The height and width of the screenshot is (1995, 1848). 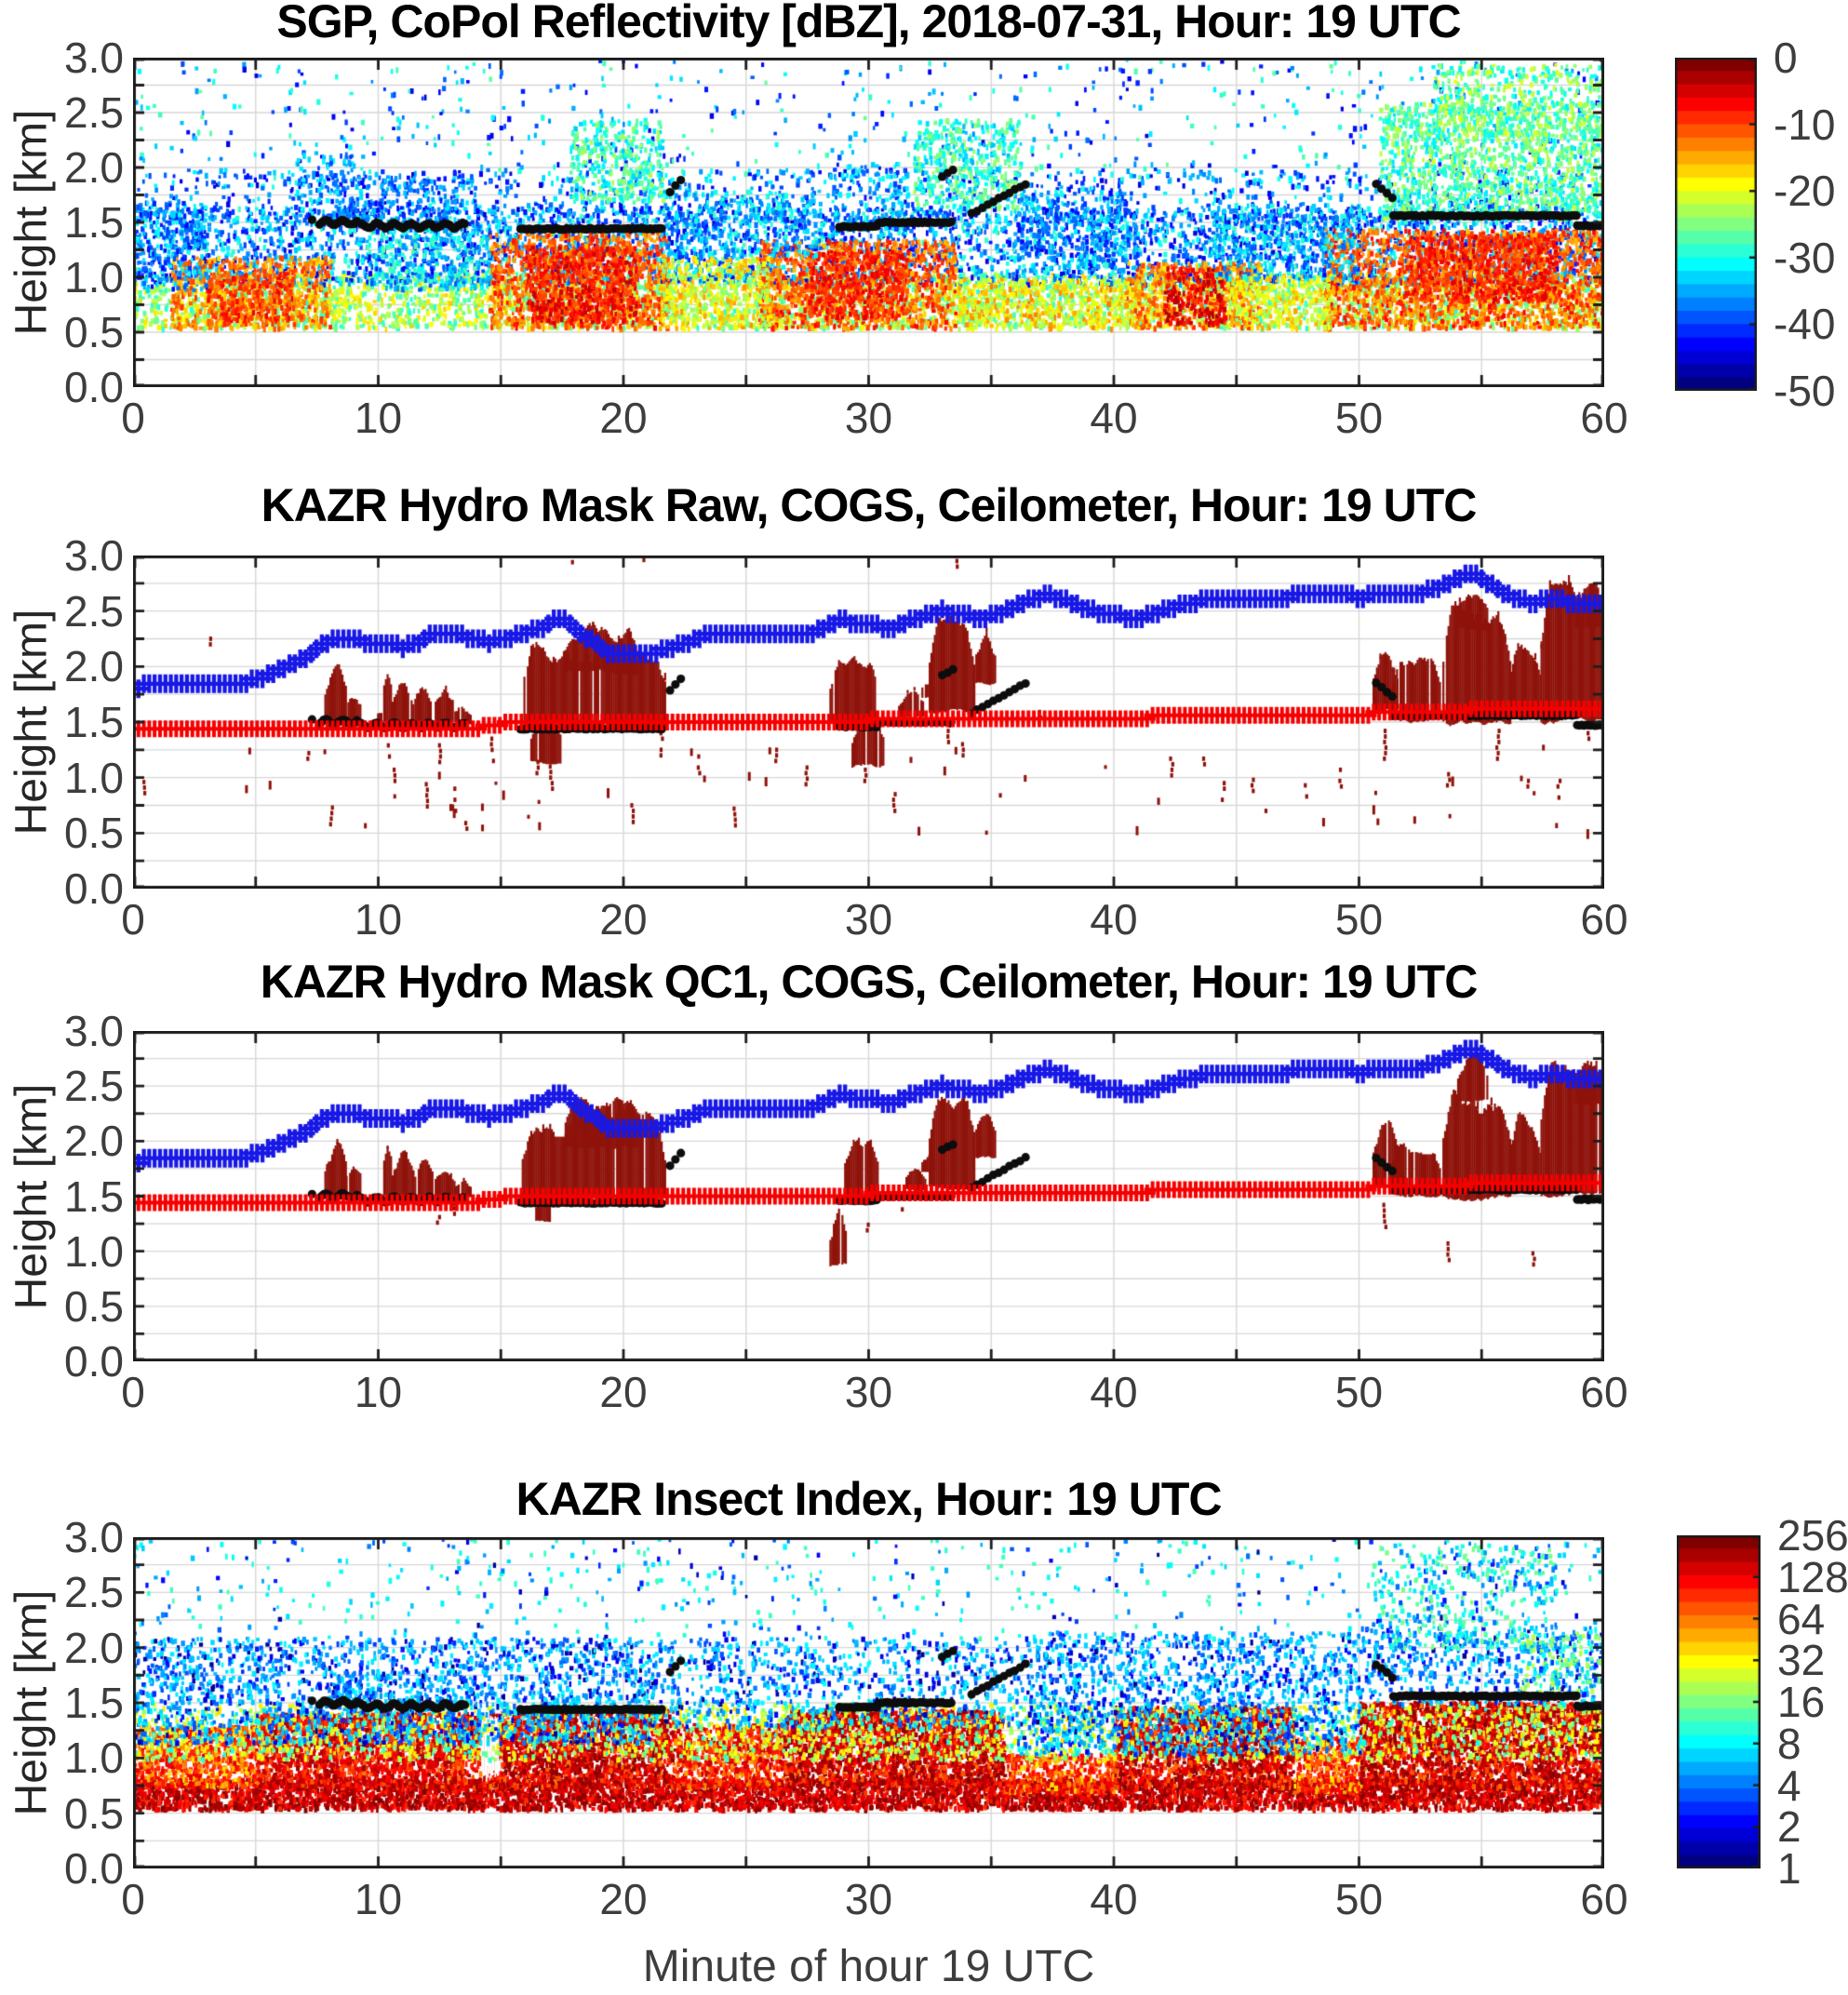 I want to click on panel-d-plot-canvas, so click(x=868, y=1702).